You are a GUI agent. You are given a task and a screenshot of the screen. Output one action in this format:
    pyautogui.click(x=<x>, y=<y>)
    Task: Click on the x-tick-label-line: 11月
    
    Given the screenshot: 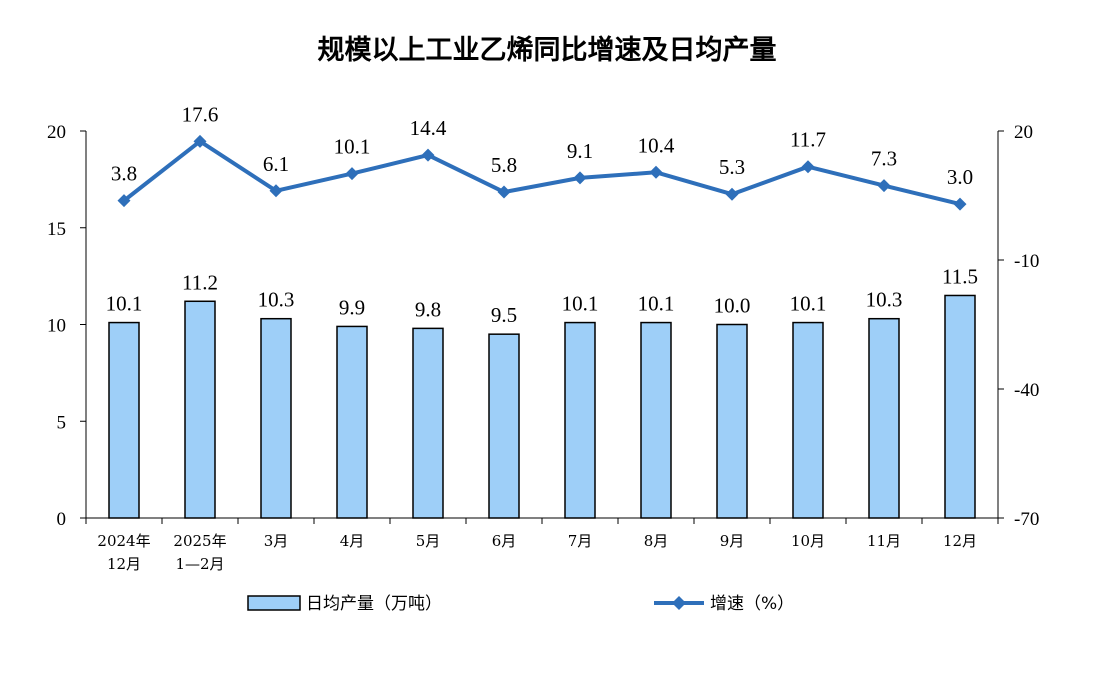 What is the action you would take?
    pyautogui.click(x=884, y=541)
    